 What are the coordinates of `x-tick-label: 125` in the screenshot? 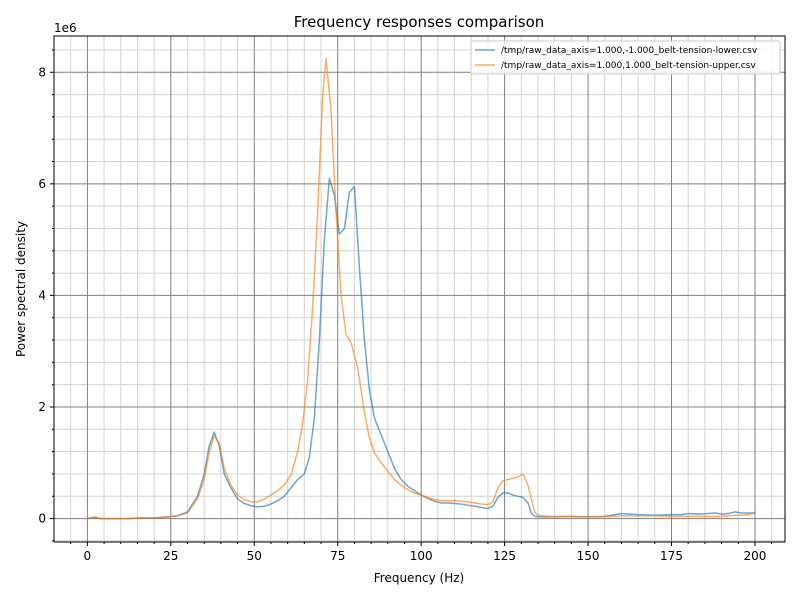 It's located at (504, 556).